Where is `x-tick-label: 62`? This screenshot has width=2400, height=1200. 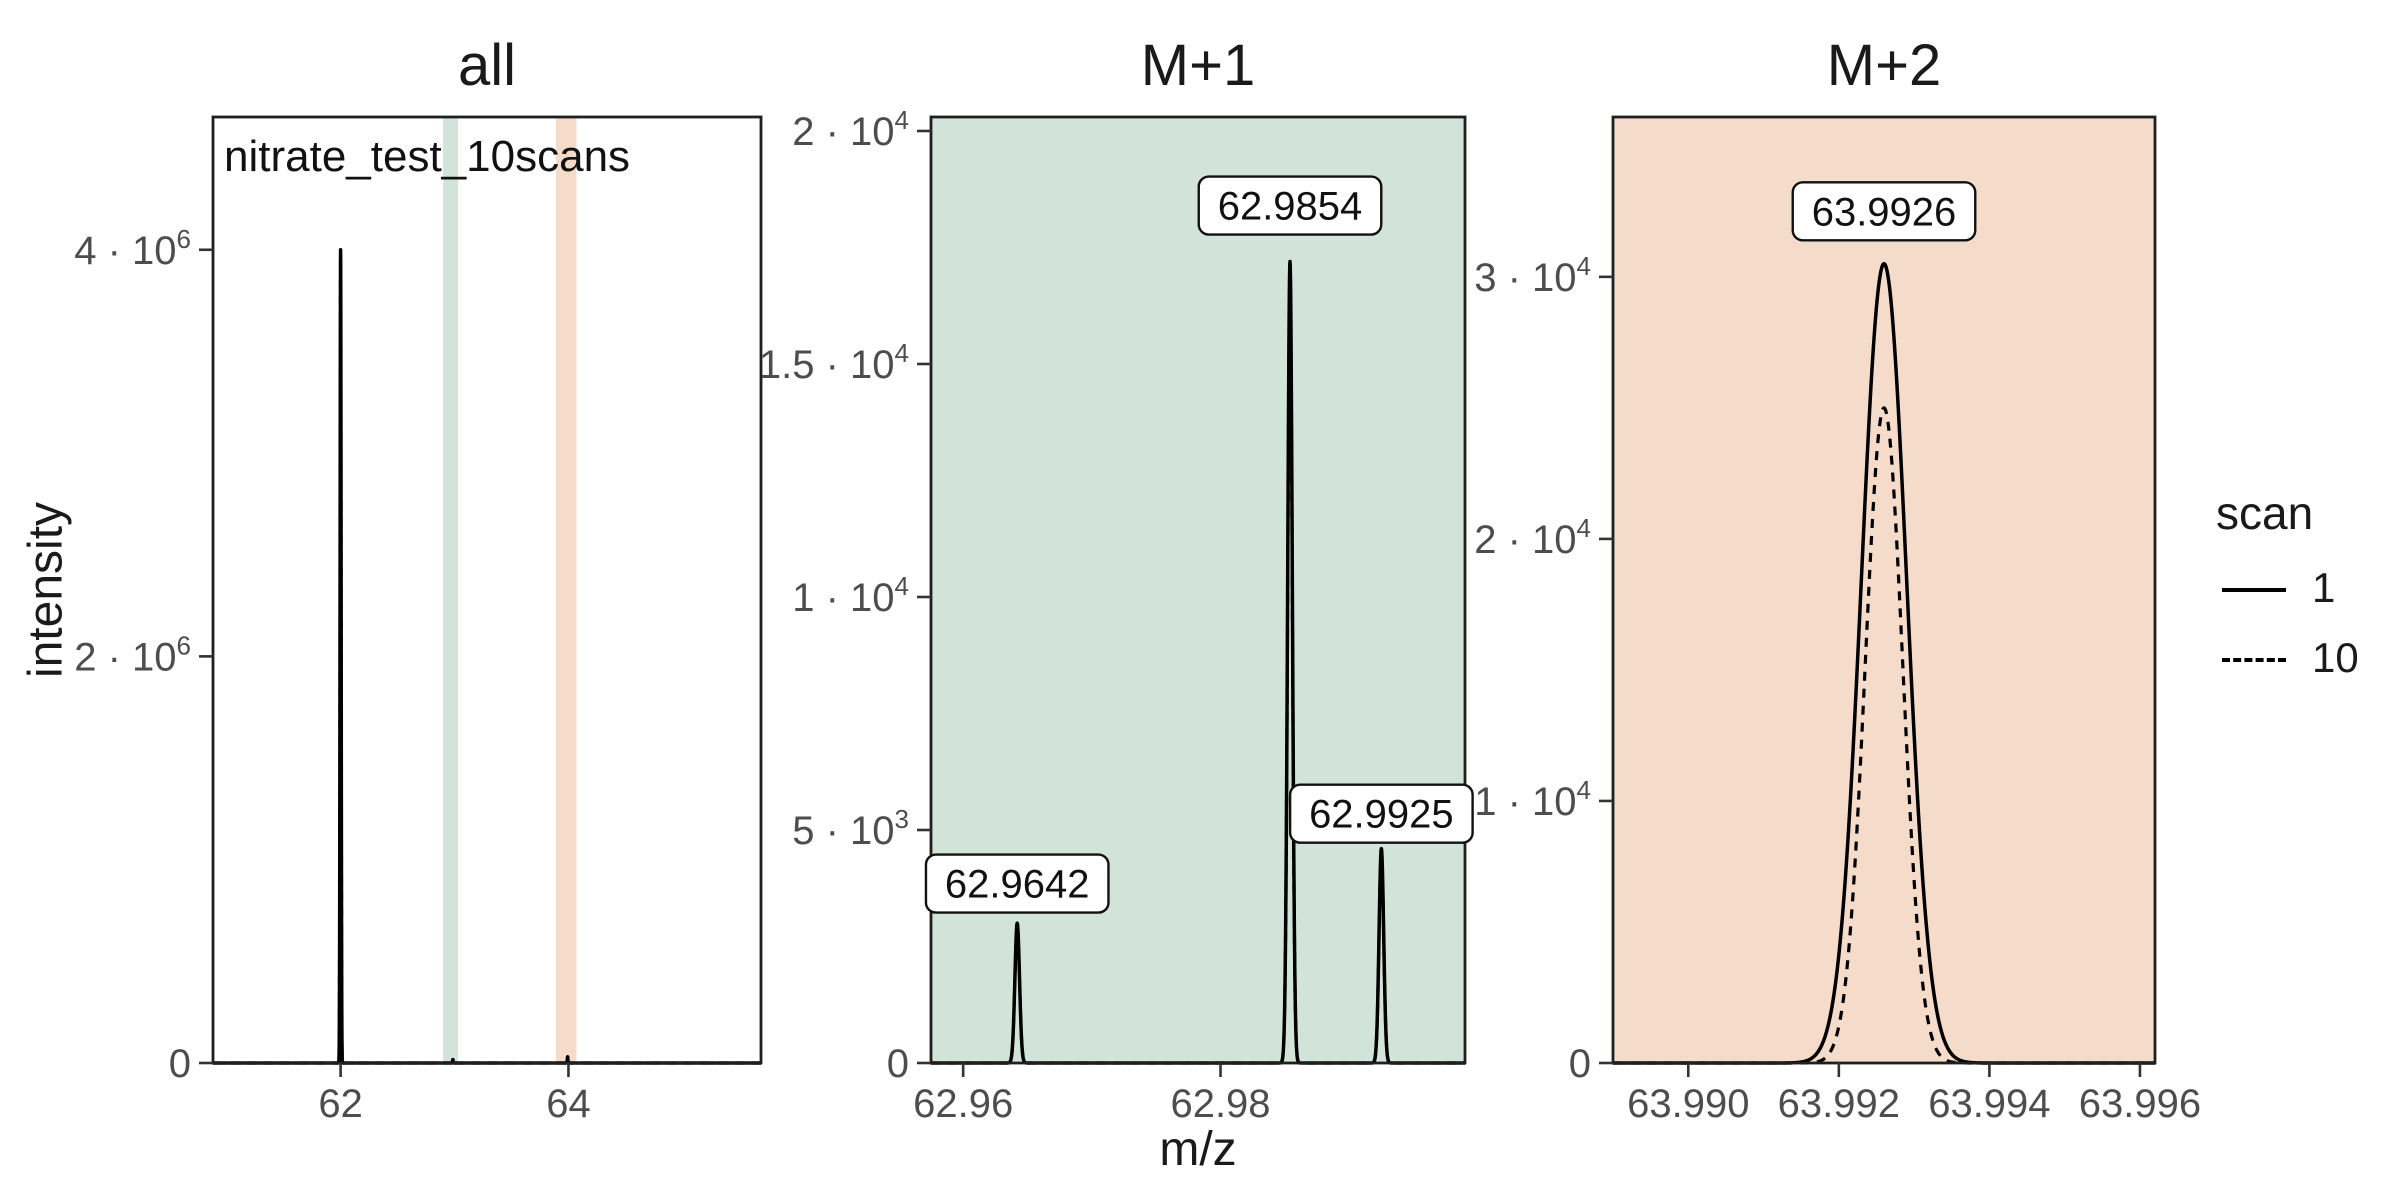
x-tick-label: 62 is located at coordinates (340, 1104).